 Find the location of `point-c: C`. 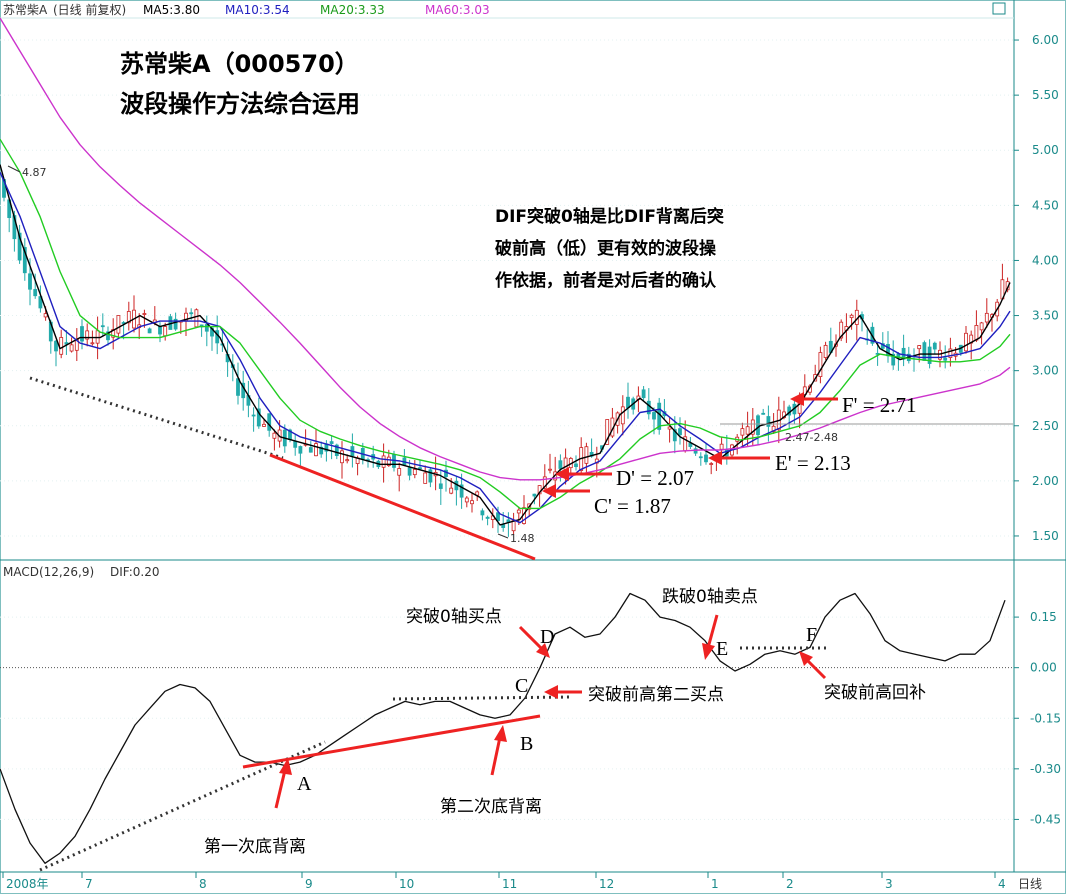

point-c: C is located at coordinates (521, 686).